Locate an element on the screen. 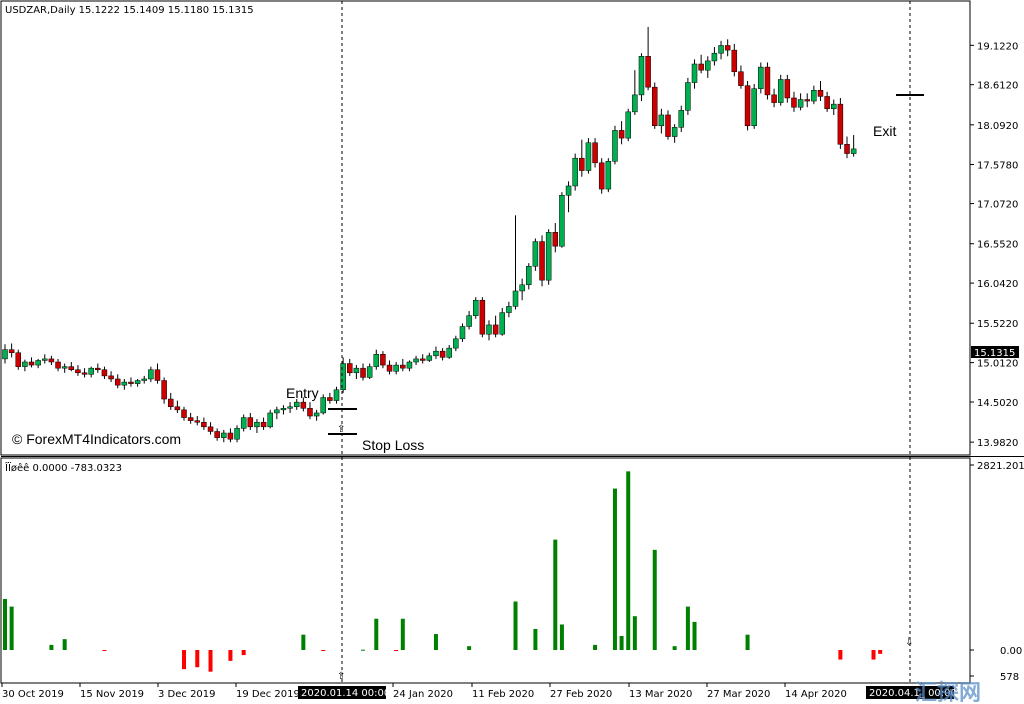 The height and width of the screenshot is (704, 1024). date-tick-label: 15 Nov 2019 is located at coordinates (112, 694).